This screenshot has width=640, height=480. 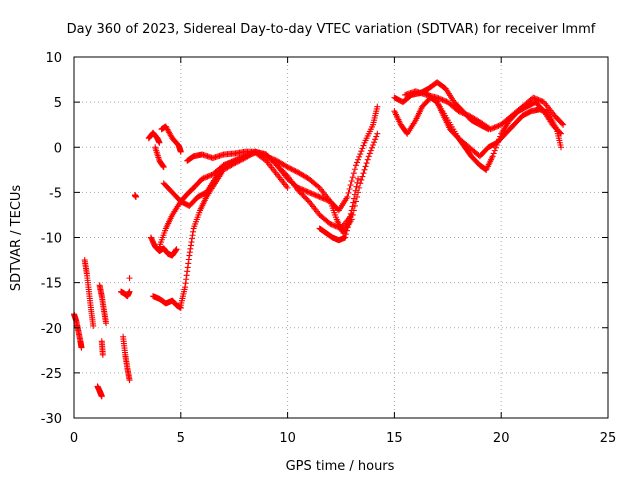 What do you see at coordinates (53, 58) in the screenshot?
I see `y-tick-label: 10` at bounding box center [53, 58].